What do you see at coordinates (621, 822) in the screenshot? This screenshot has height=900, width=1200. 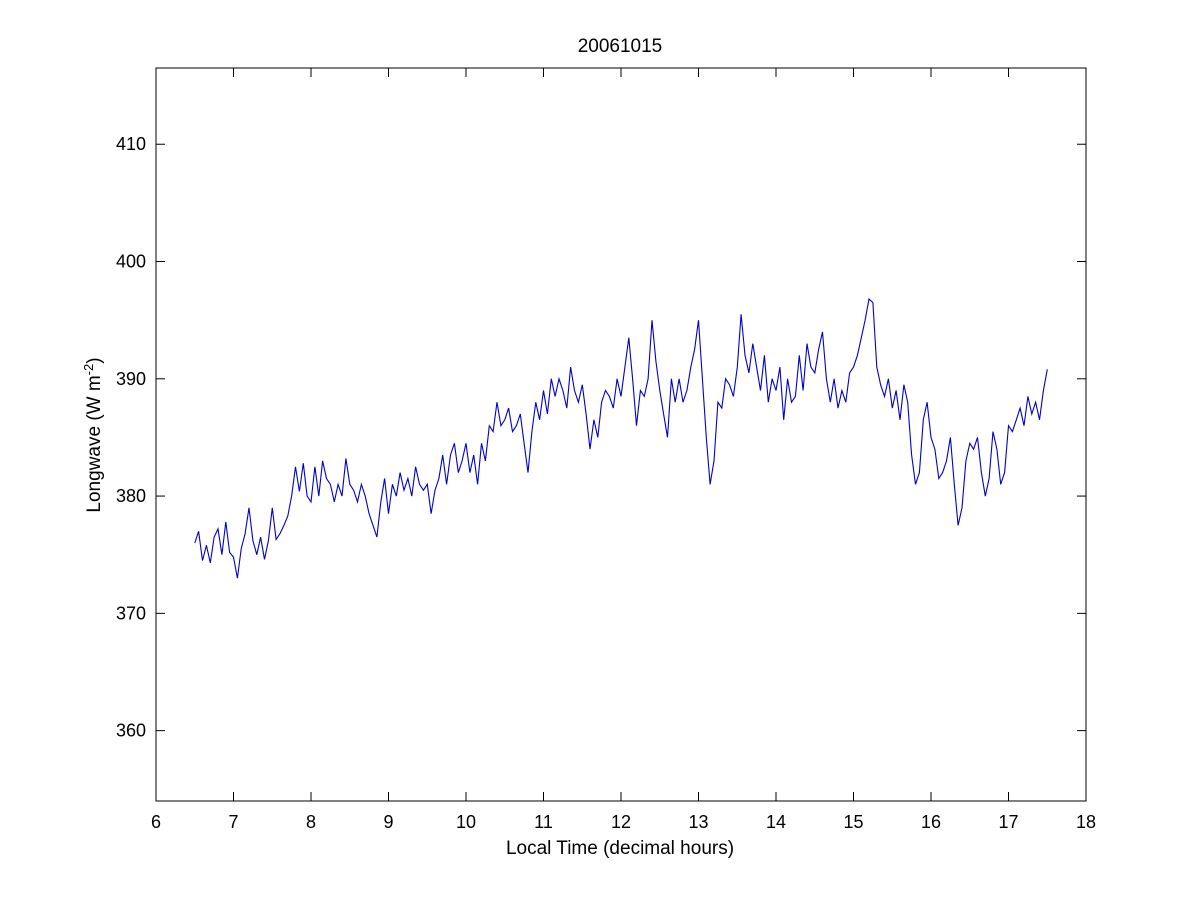 I see `x-tick-label: 12` at bounding box center [621, 822].